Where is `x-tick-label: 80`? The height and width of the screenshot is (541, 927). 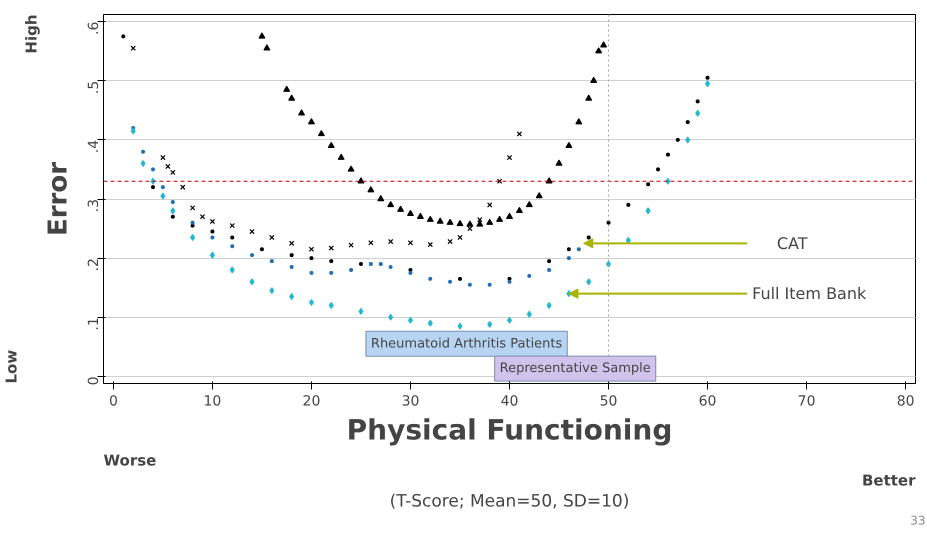 x-tick-label: 80 is located at coordinates (905, 402).